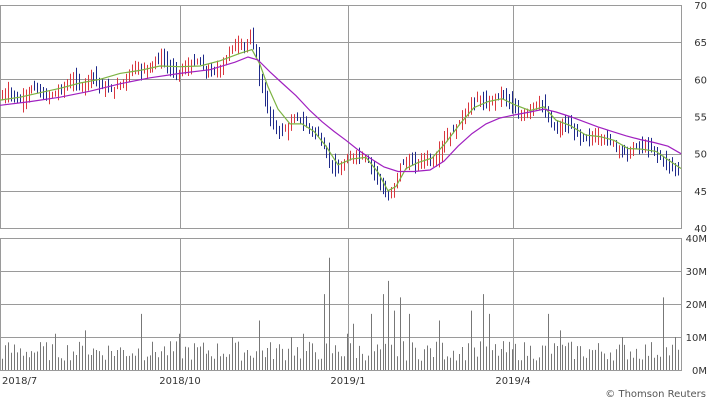  What do you see at coordinates (700, 192) in the screenshot?
I see `price-tick-label: 45` at bounding box center [700, 192].